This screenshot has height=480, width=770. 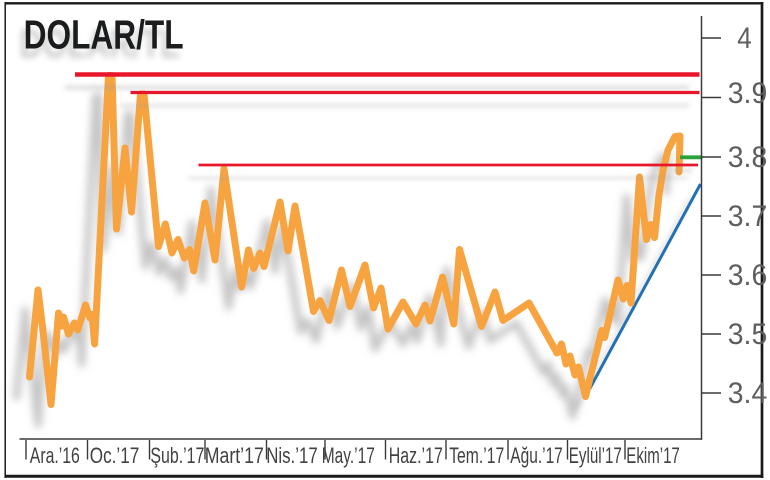 What do you see at coordinates (748, 334) in the screenshot?
I see `svg-text: 3.5` at bounding box center [748, 334].